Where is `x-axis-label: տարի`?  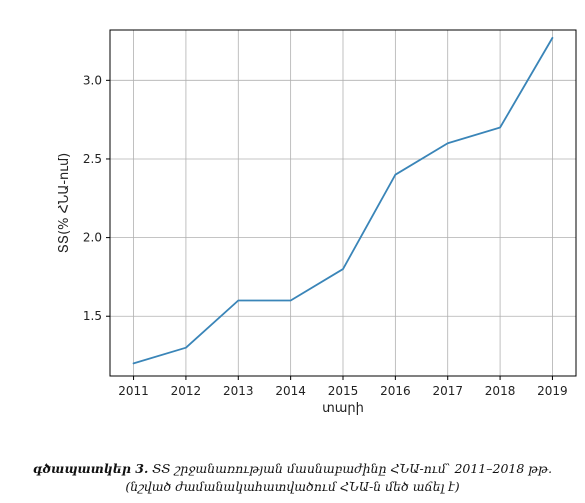
x-axis-label: տարի is located at coordinates (343, 408).